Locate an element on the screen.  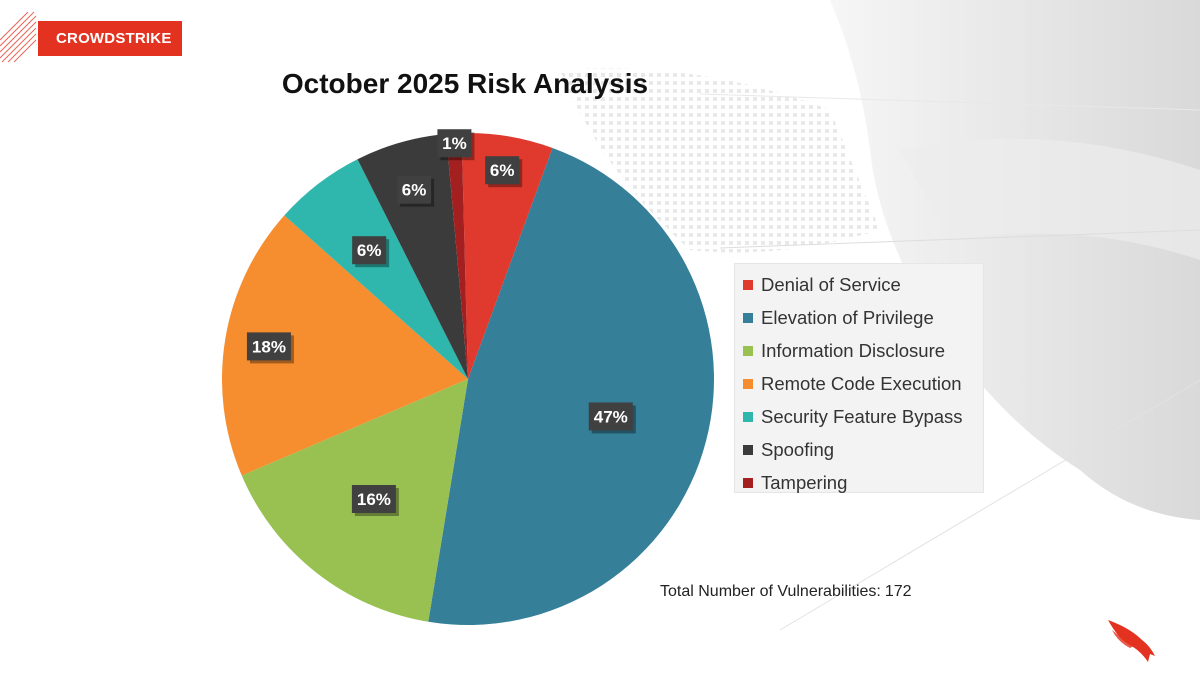
data-label-security-feature-bypass: 6% is located at coordinates (371, 252).